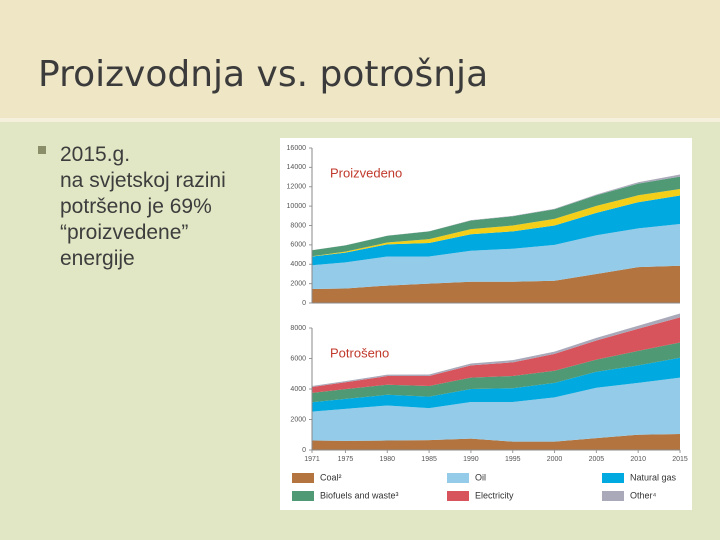  I want to click on x-tick-label: 2010, so click(638, 459).